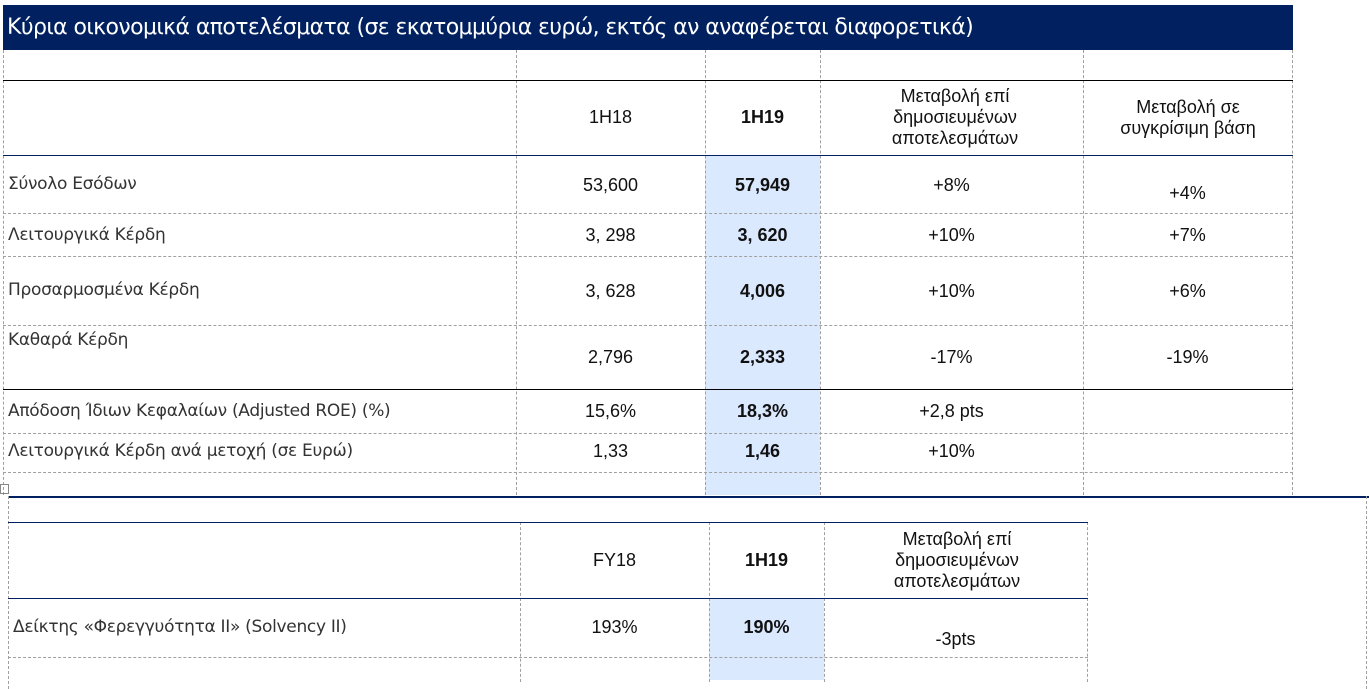 This screenshot has height=689, width=1369. I want to click on cell-1h19: 57,949, so click(762, 184).